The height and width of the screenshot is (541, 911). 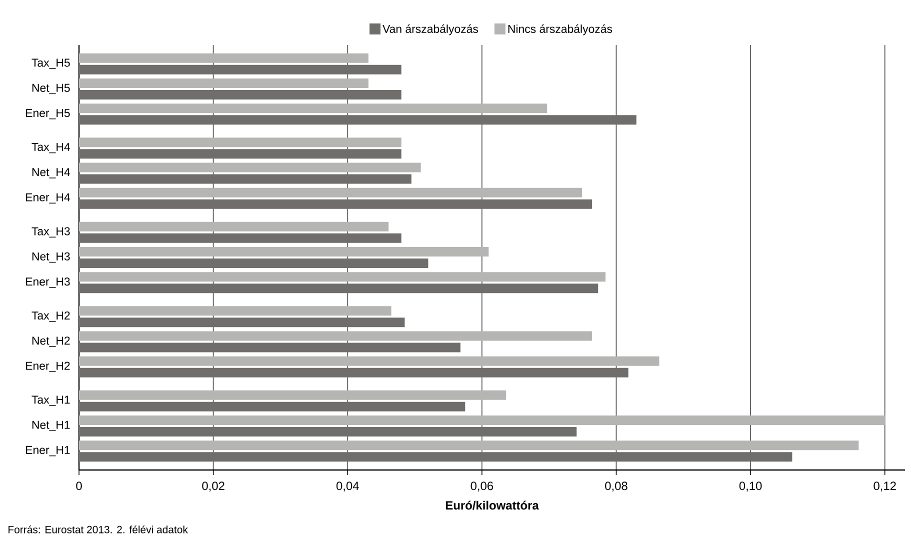 What do you see at coordinates (430, 30) in the screenshot?
I see `legend-label: Van árszabályozás` at bounding box center [430, 30].